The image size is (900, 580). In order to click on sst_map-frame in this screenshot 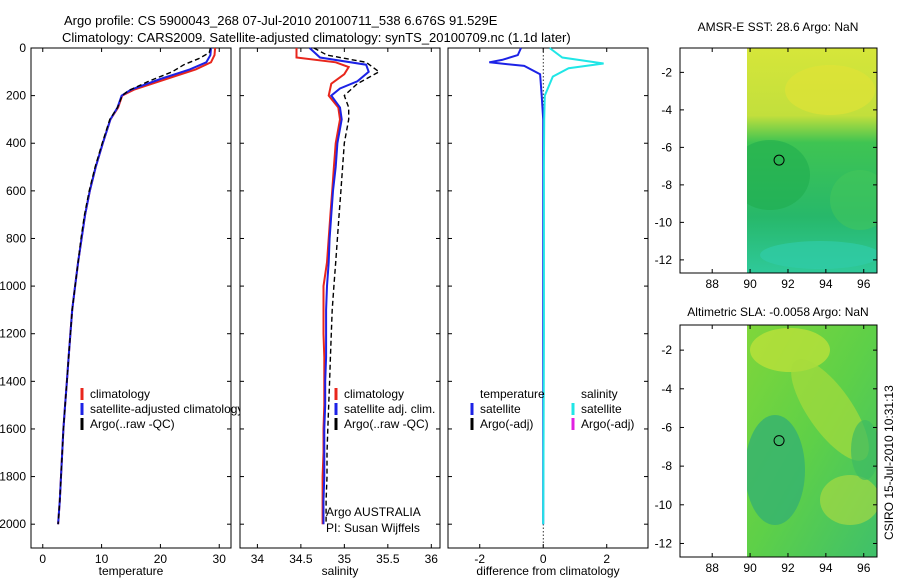, I will do `click(778, 160)`.